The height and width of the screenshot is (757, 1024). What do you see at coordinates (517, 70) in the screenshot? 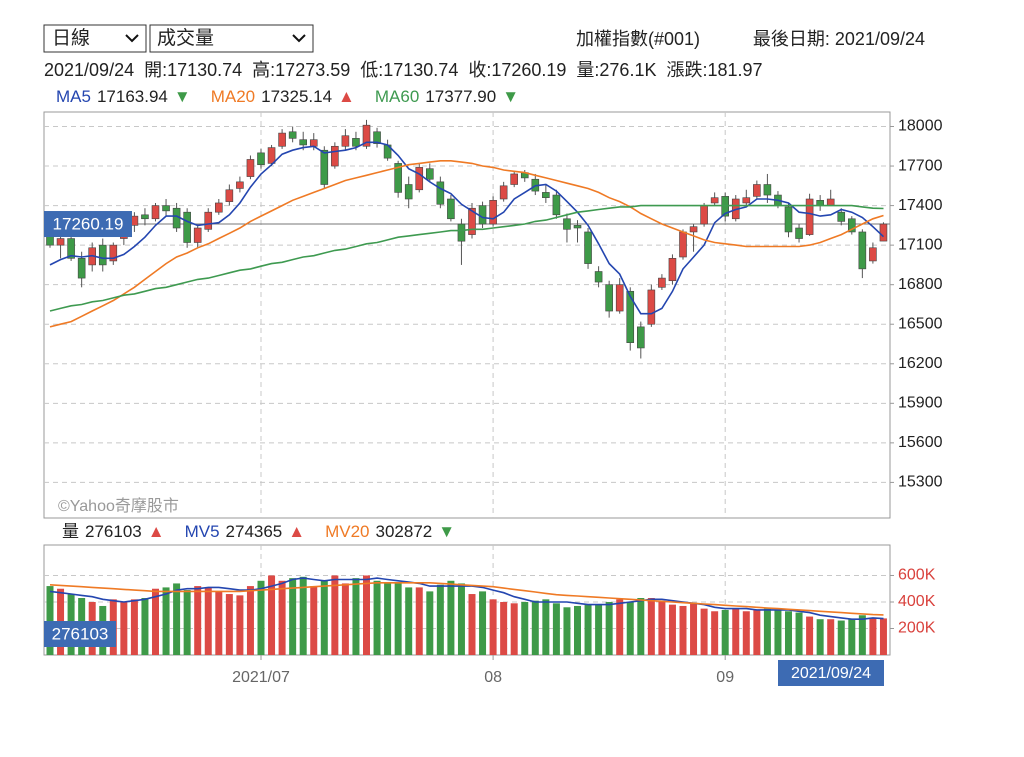
I see `info-item: 收:17260.19` at bounding box center [517, 70].